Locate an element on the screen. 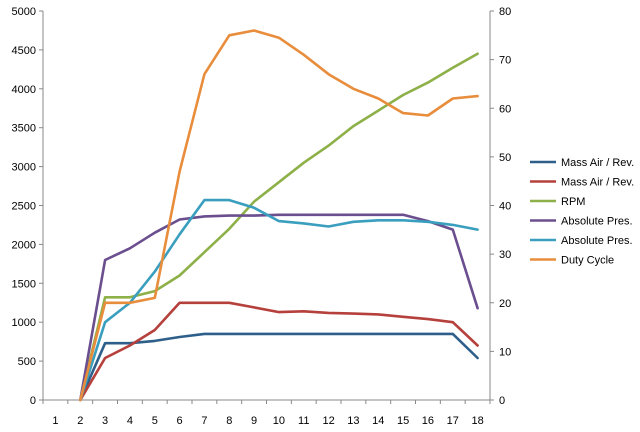 This screenshot has width=640, height=432. x-tick-label: 17 is located at coordinates (453, 421).